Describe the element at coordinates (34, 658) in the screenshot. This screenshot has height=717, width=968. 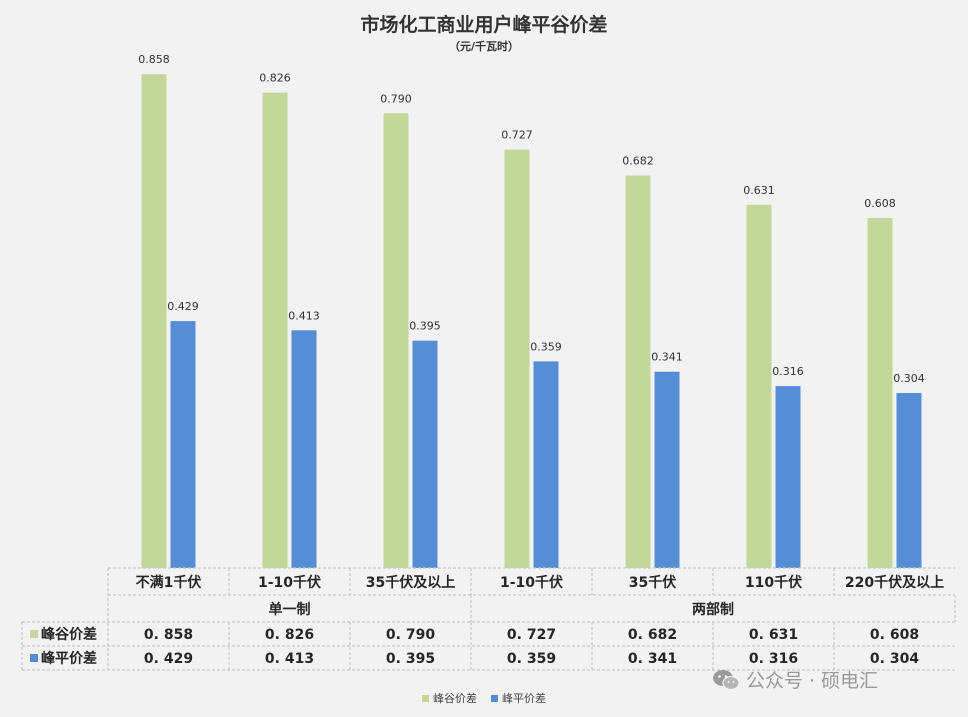
I see `table-key-peak-flat` at that location.